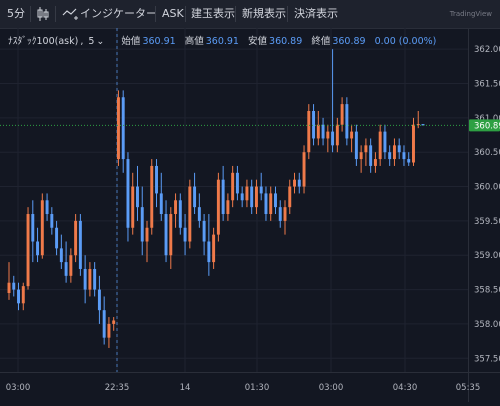  I want to click on time-tick-label: 04:30, so click(405, 388).